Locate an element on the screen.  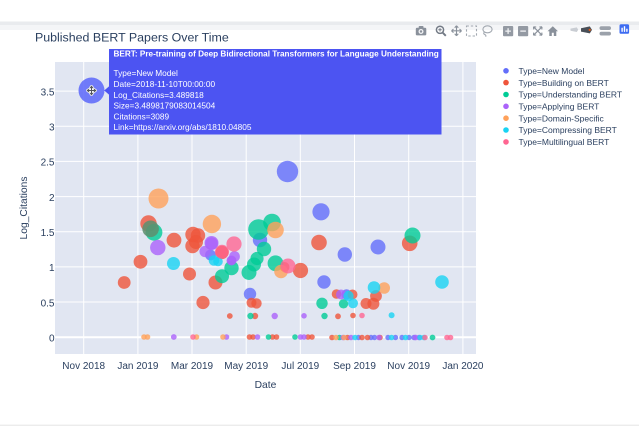
svg-text: Type=Understanding BERT is located at coordinates (571, 95).